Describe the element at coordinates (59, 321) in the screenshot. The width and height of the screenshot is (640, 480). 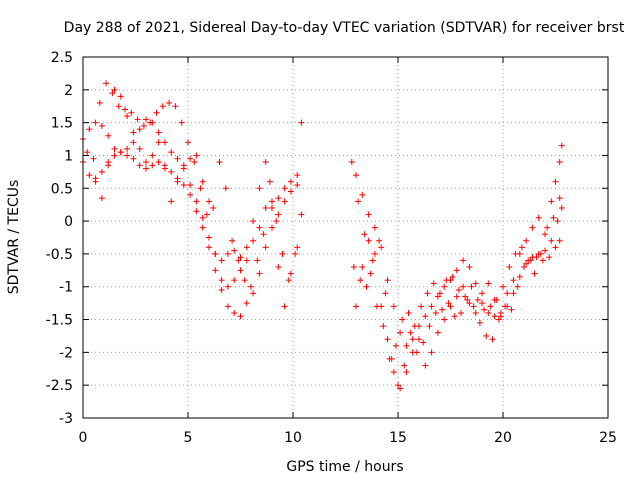
I see `y-tick-label: -1.5` at that location.